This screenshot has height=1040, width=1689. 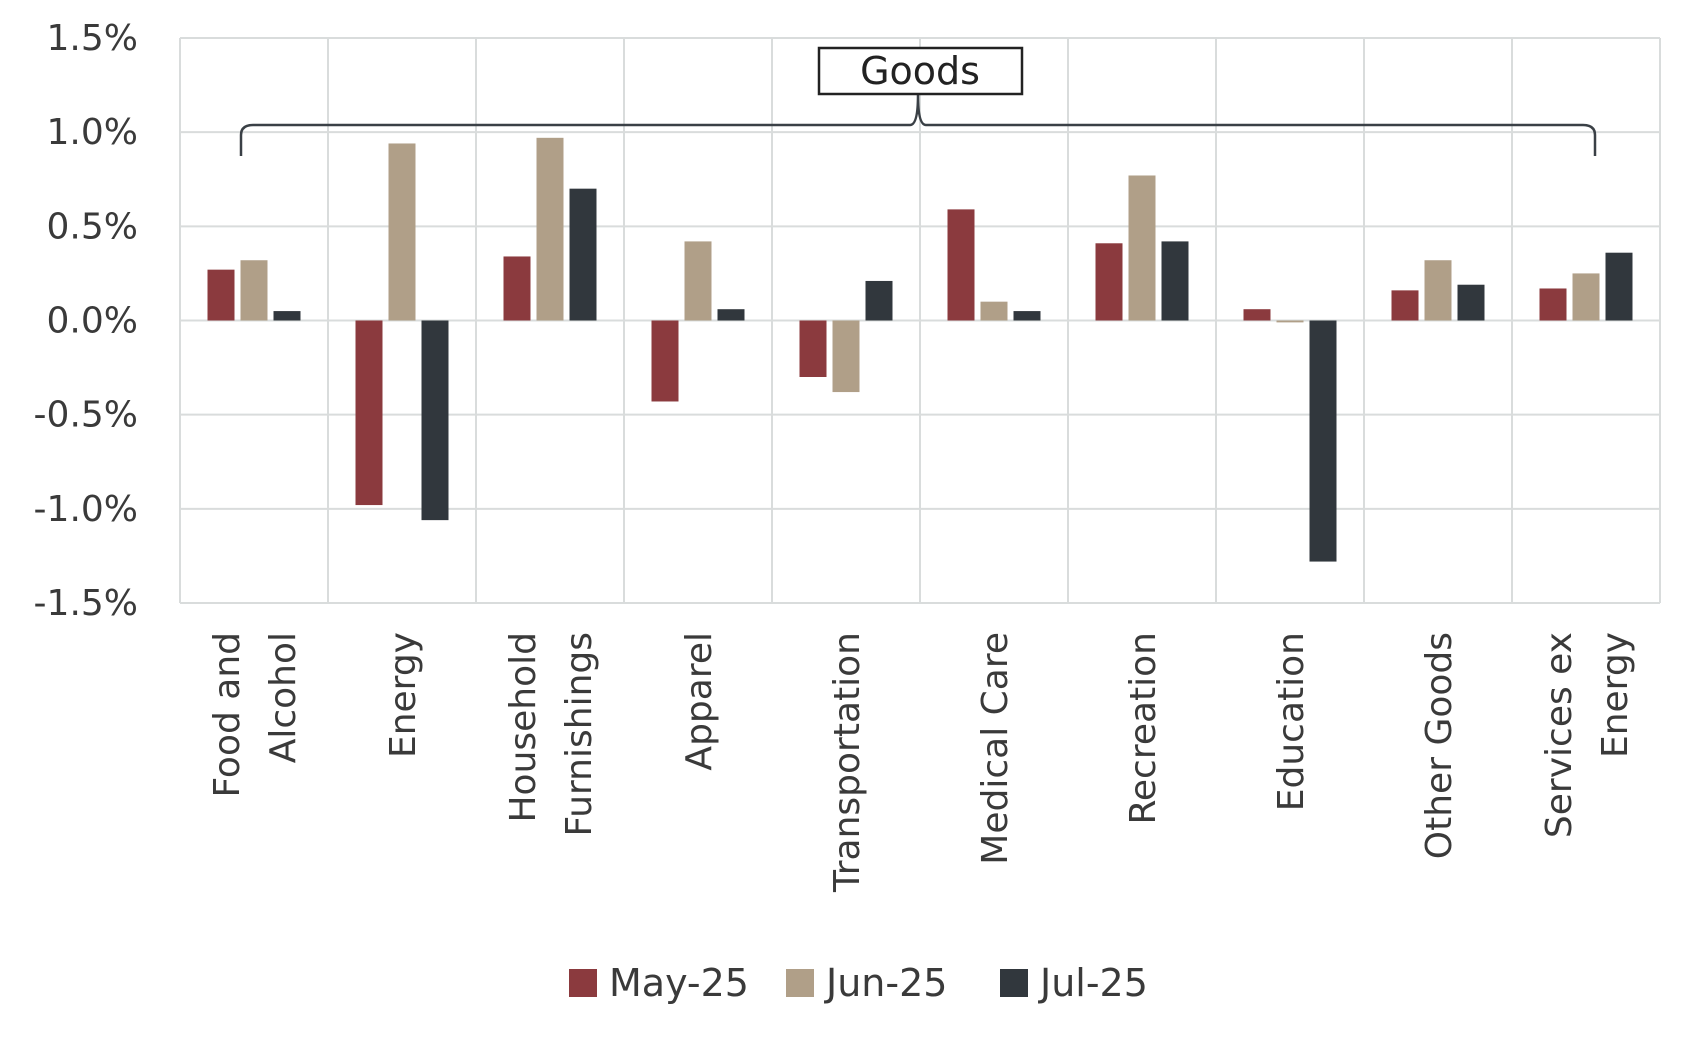 I want to click on category-label-0-1: Alcohol, so click(x=283, y=697).